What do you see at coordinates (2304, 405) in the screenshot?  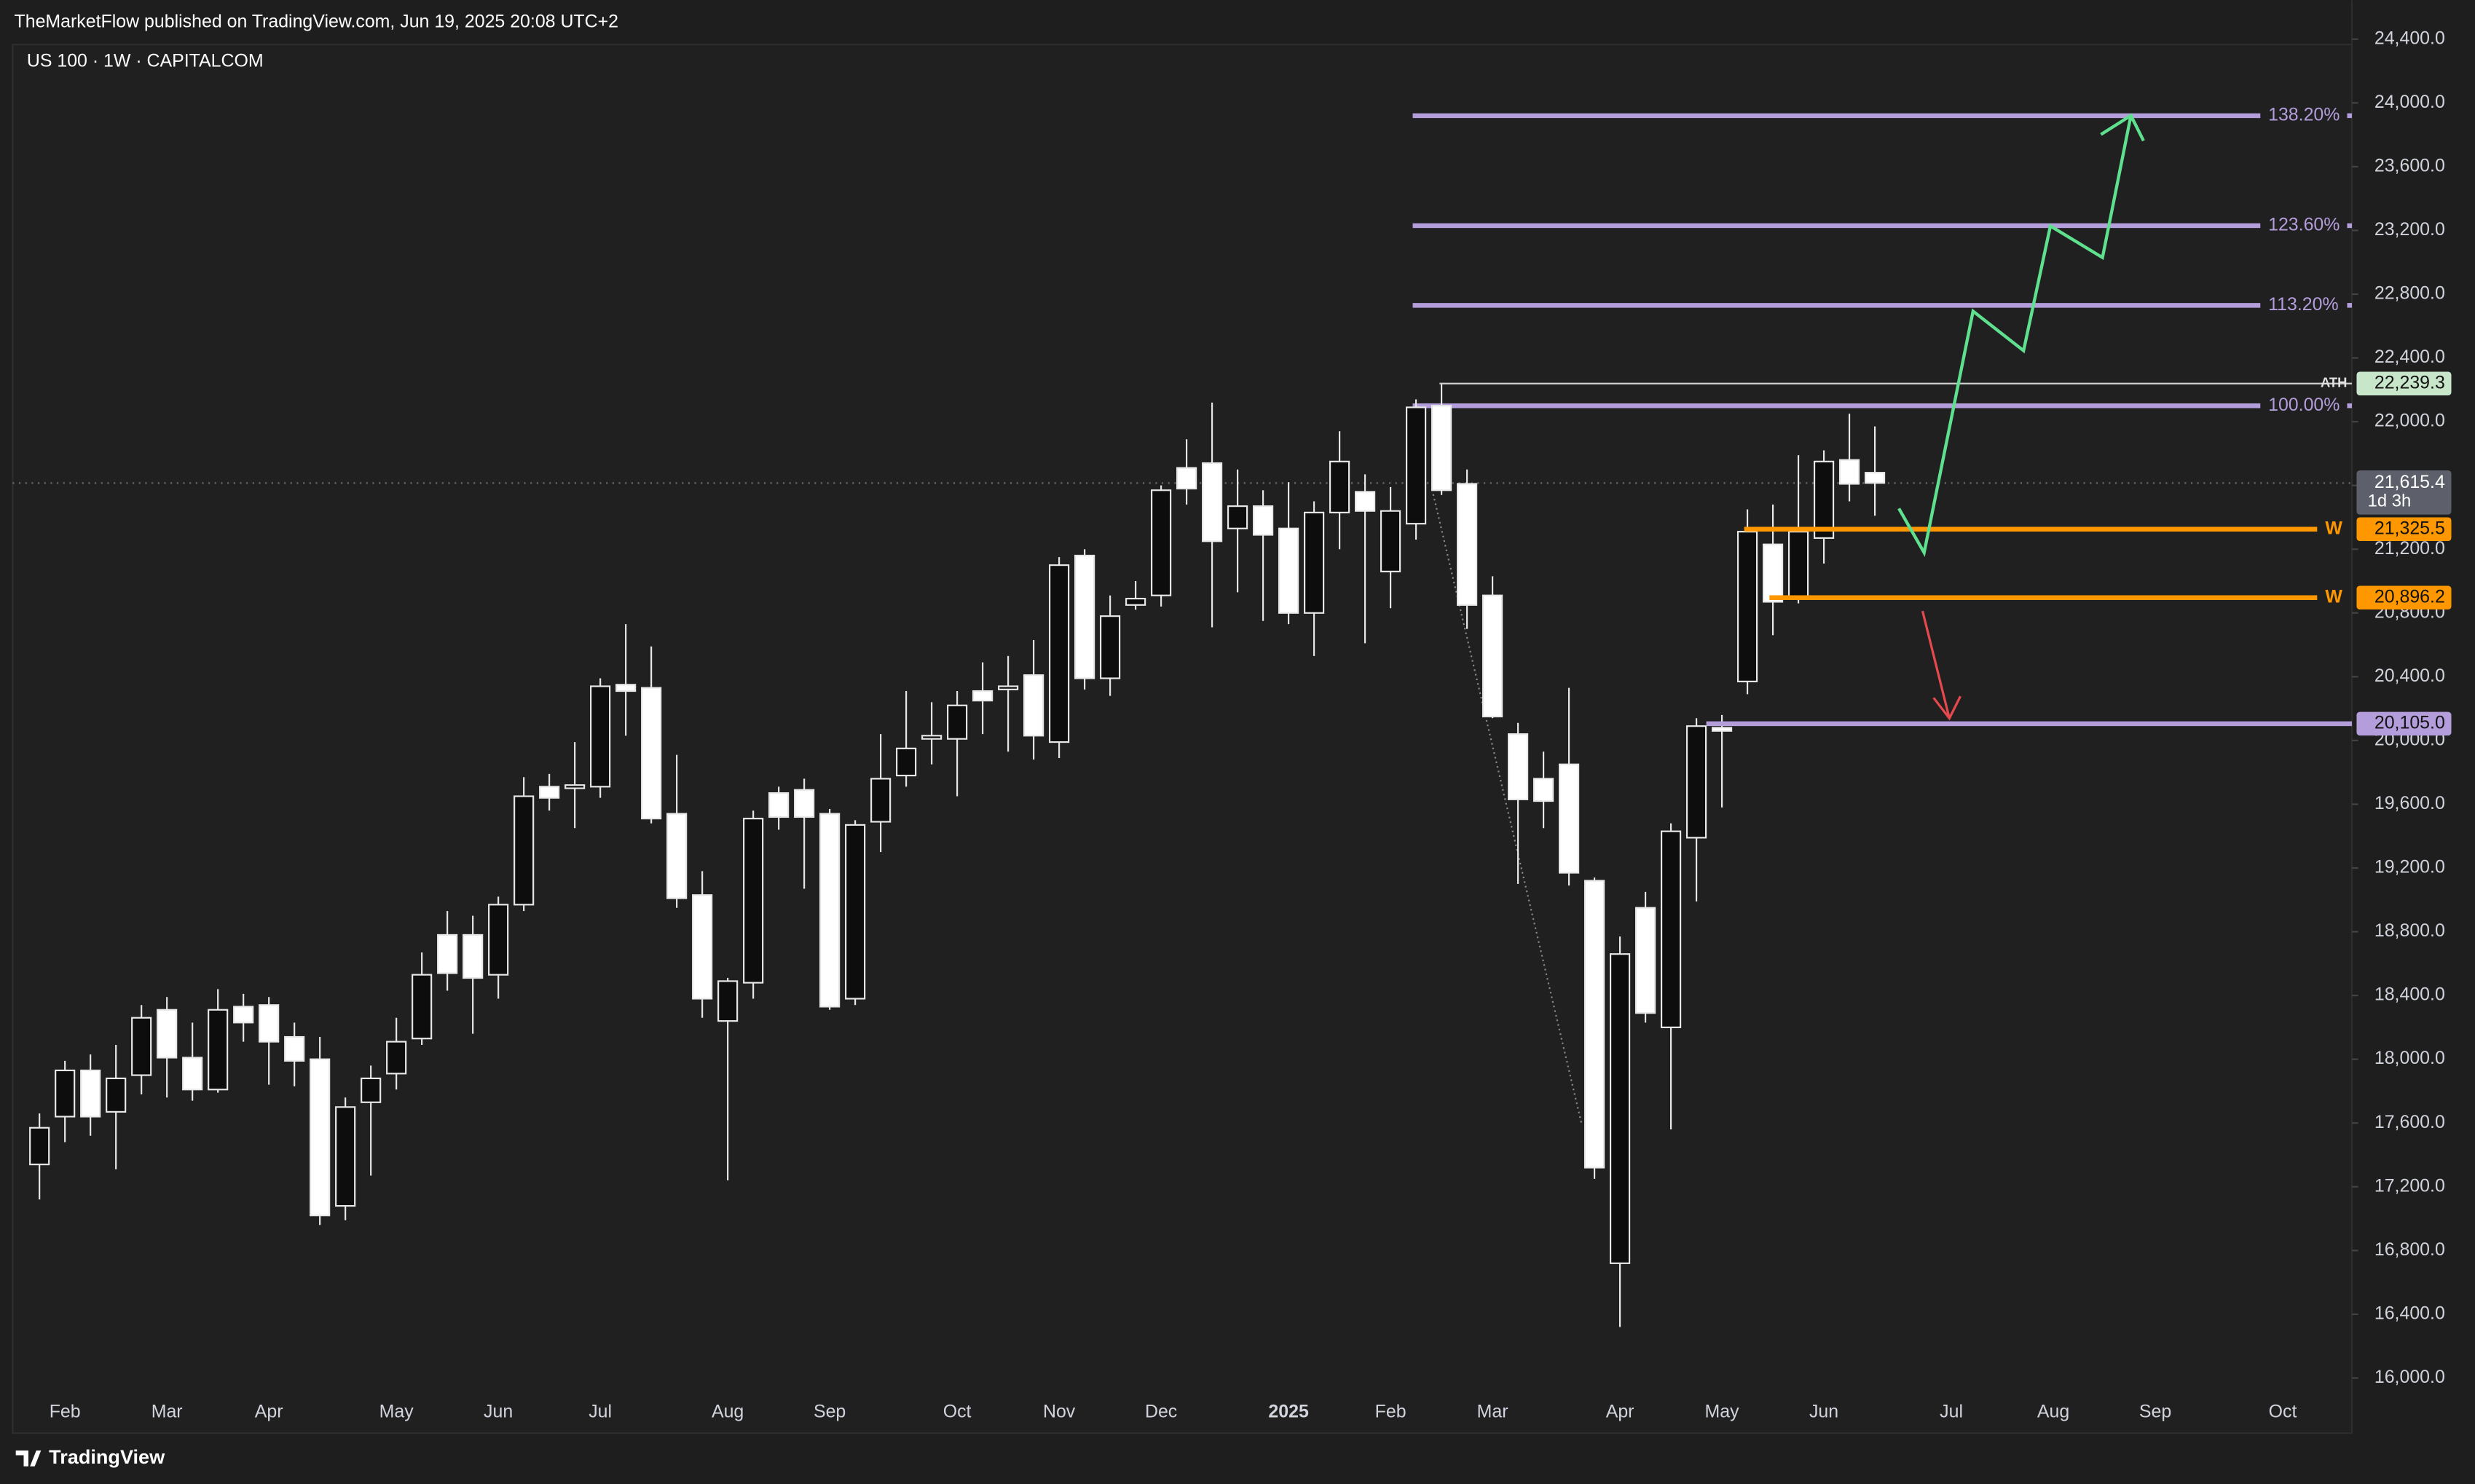 I see `fib-level-label: 100.00%` at bounding box center [2304, 405].